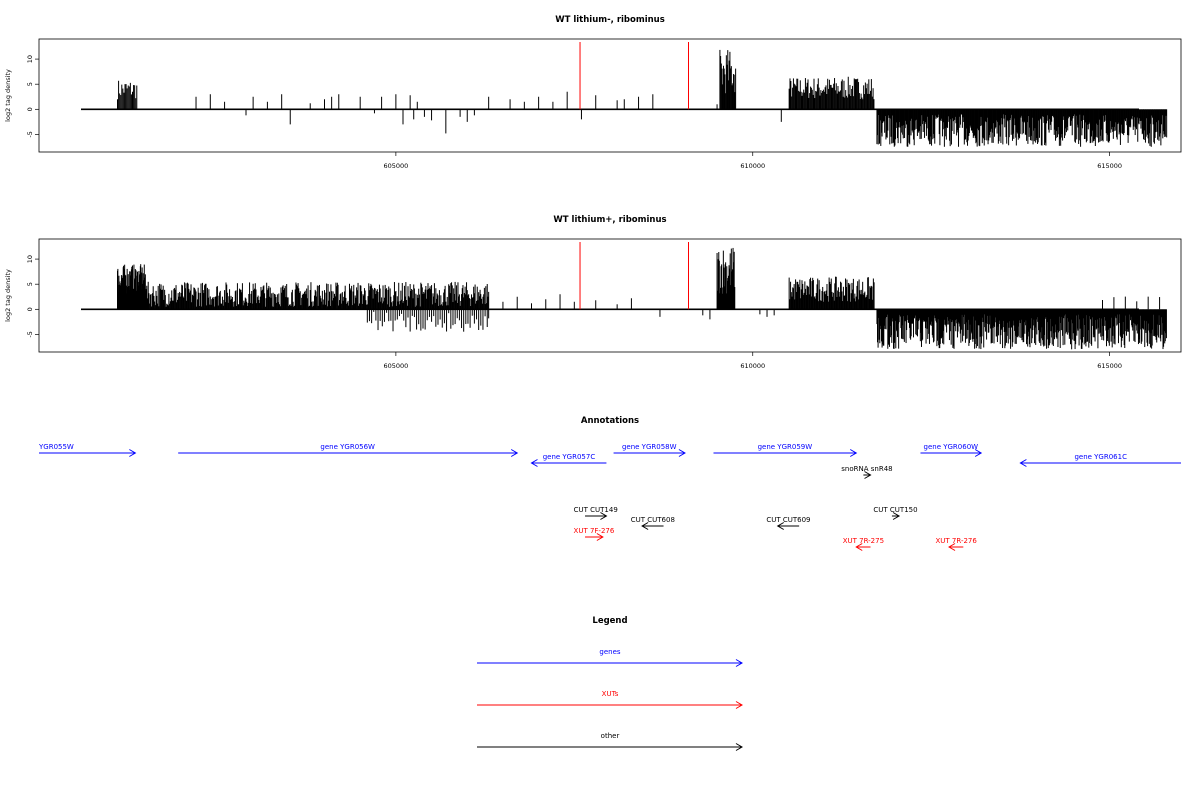 The image size is (1200, 800). I want to click on track-title: WT lithium+, ribominus, so click(609, 220).